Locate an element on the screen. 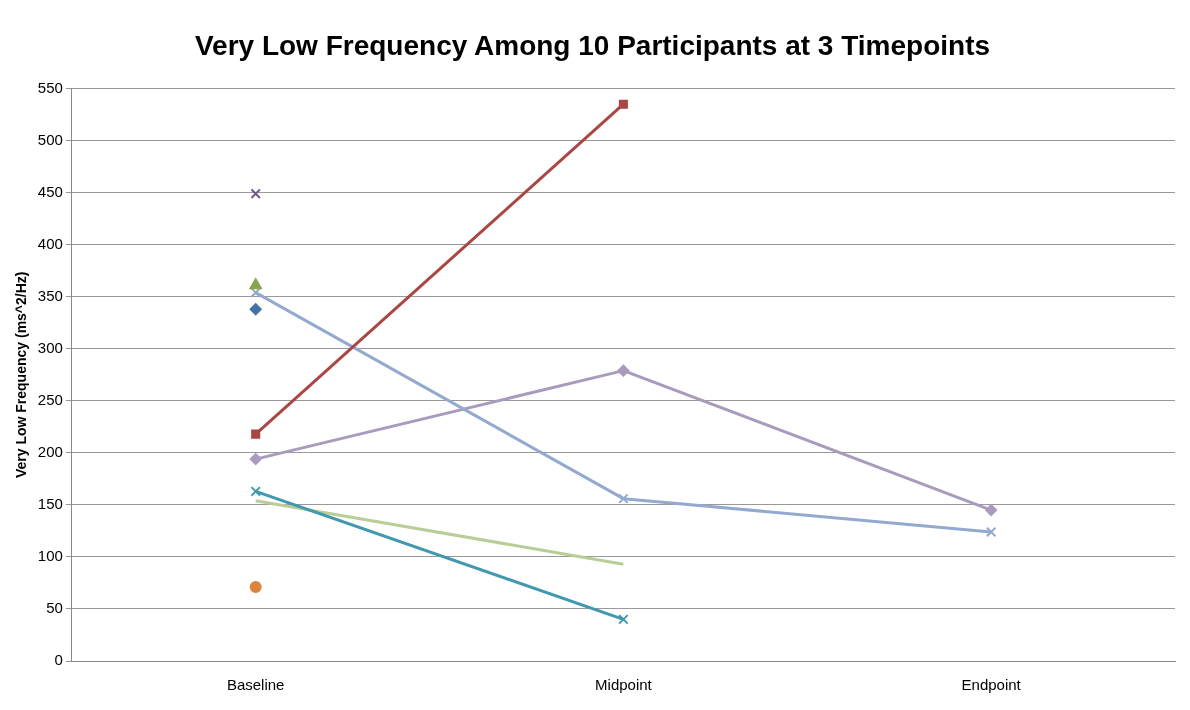 The width and height of the screenshot is (1190, 710). y-tick-label: 550 is located at coordinates (50, 87).